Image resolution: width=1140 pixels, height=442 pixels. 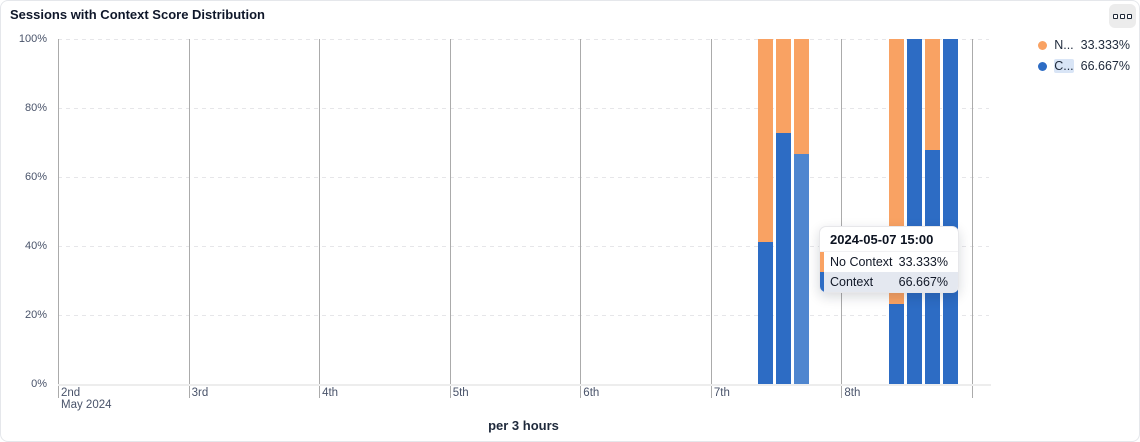 I want to click on x-axis-tick-label: 3rd, so click(x=200, y=393).